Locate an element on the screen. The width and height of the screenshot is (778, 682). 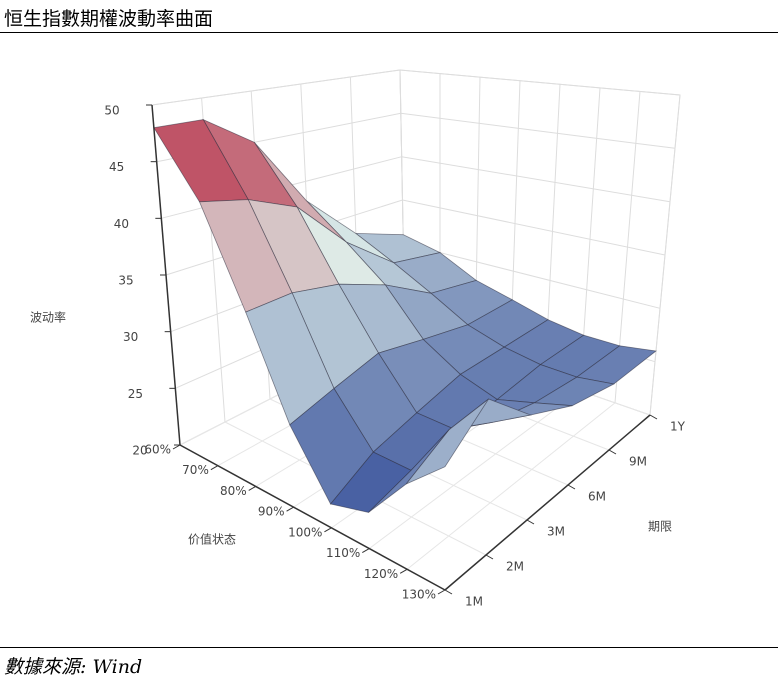
y-tick-label: 6M is located at coordinates (597, 497).